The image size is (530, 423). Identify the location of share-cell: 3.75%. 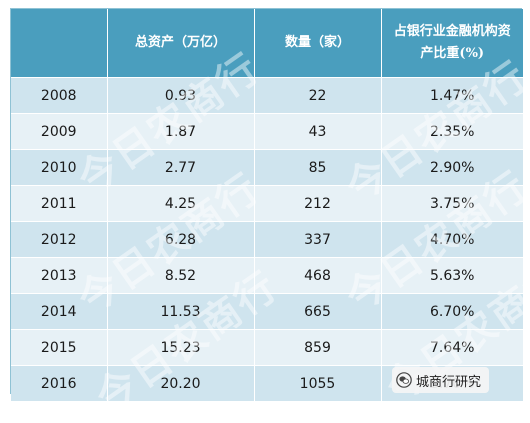
(452, 203).